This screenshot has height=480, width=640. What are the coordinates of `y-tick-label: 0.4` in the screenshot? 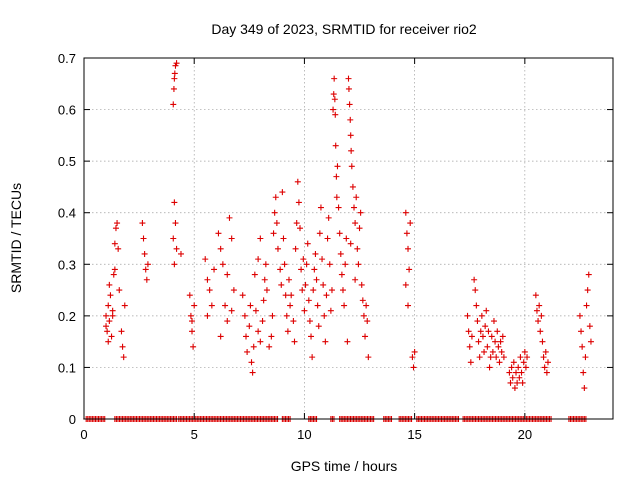 It's located at (67, 213).